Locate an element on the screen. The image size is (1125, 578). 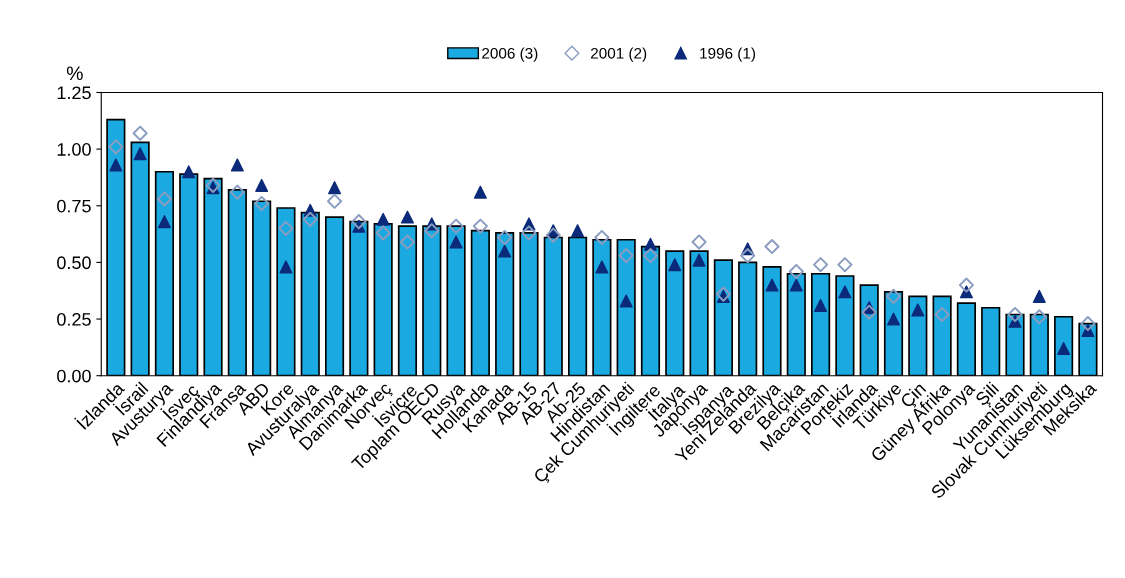
legend-label: 2006 (3) is located at coordinates (510, 54).